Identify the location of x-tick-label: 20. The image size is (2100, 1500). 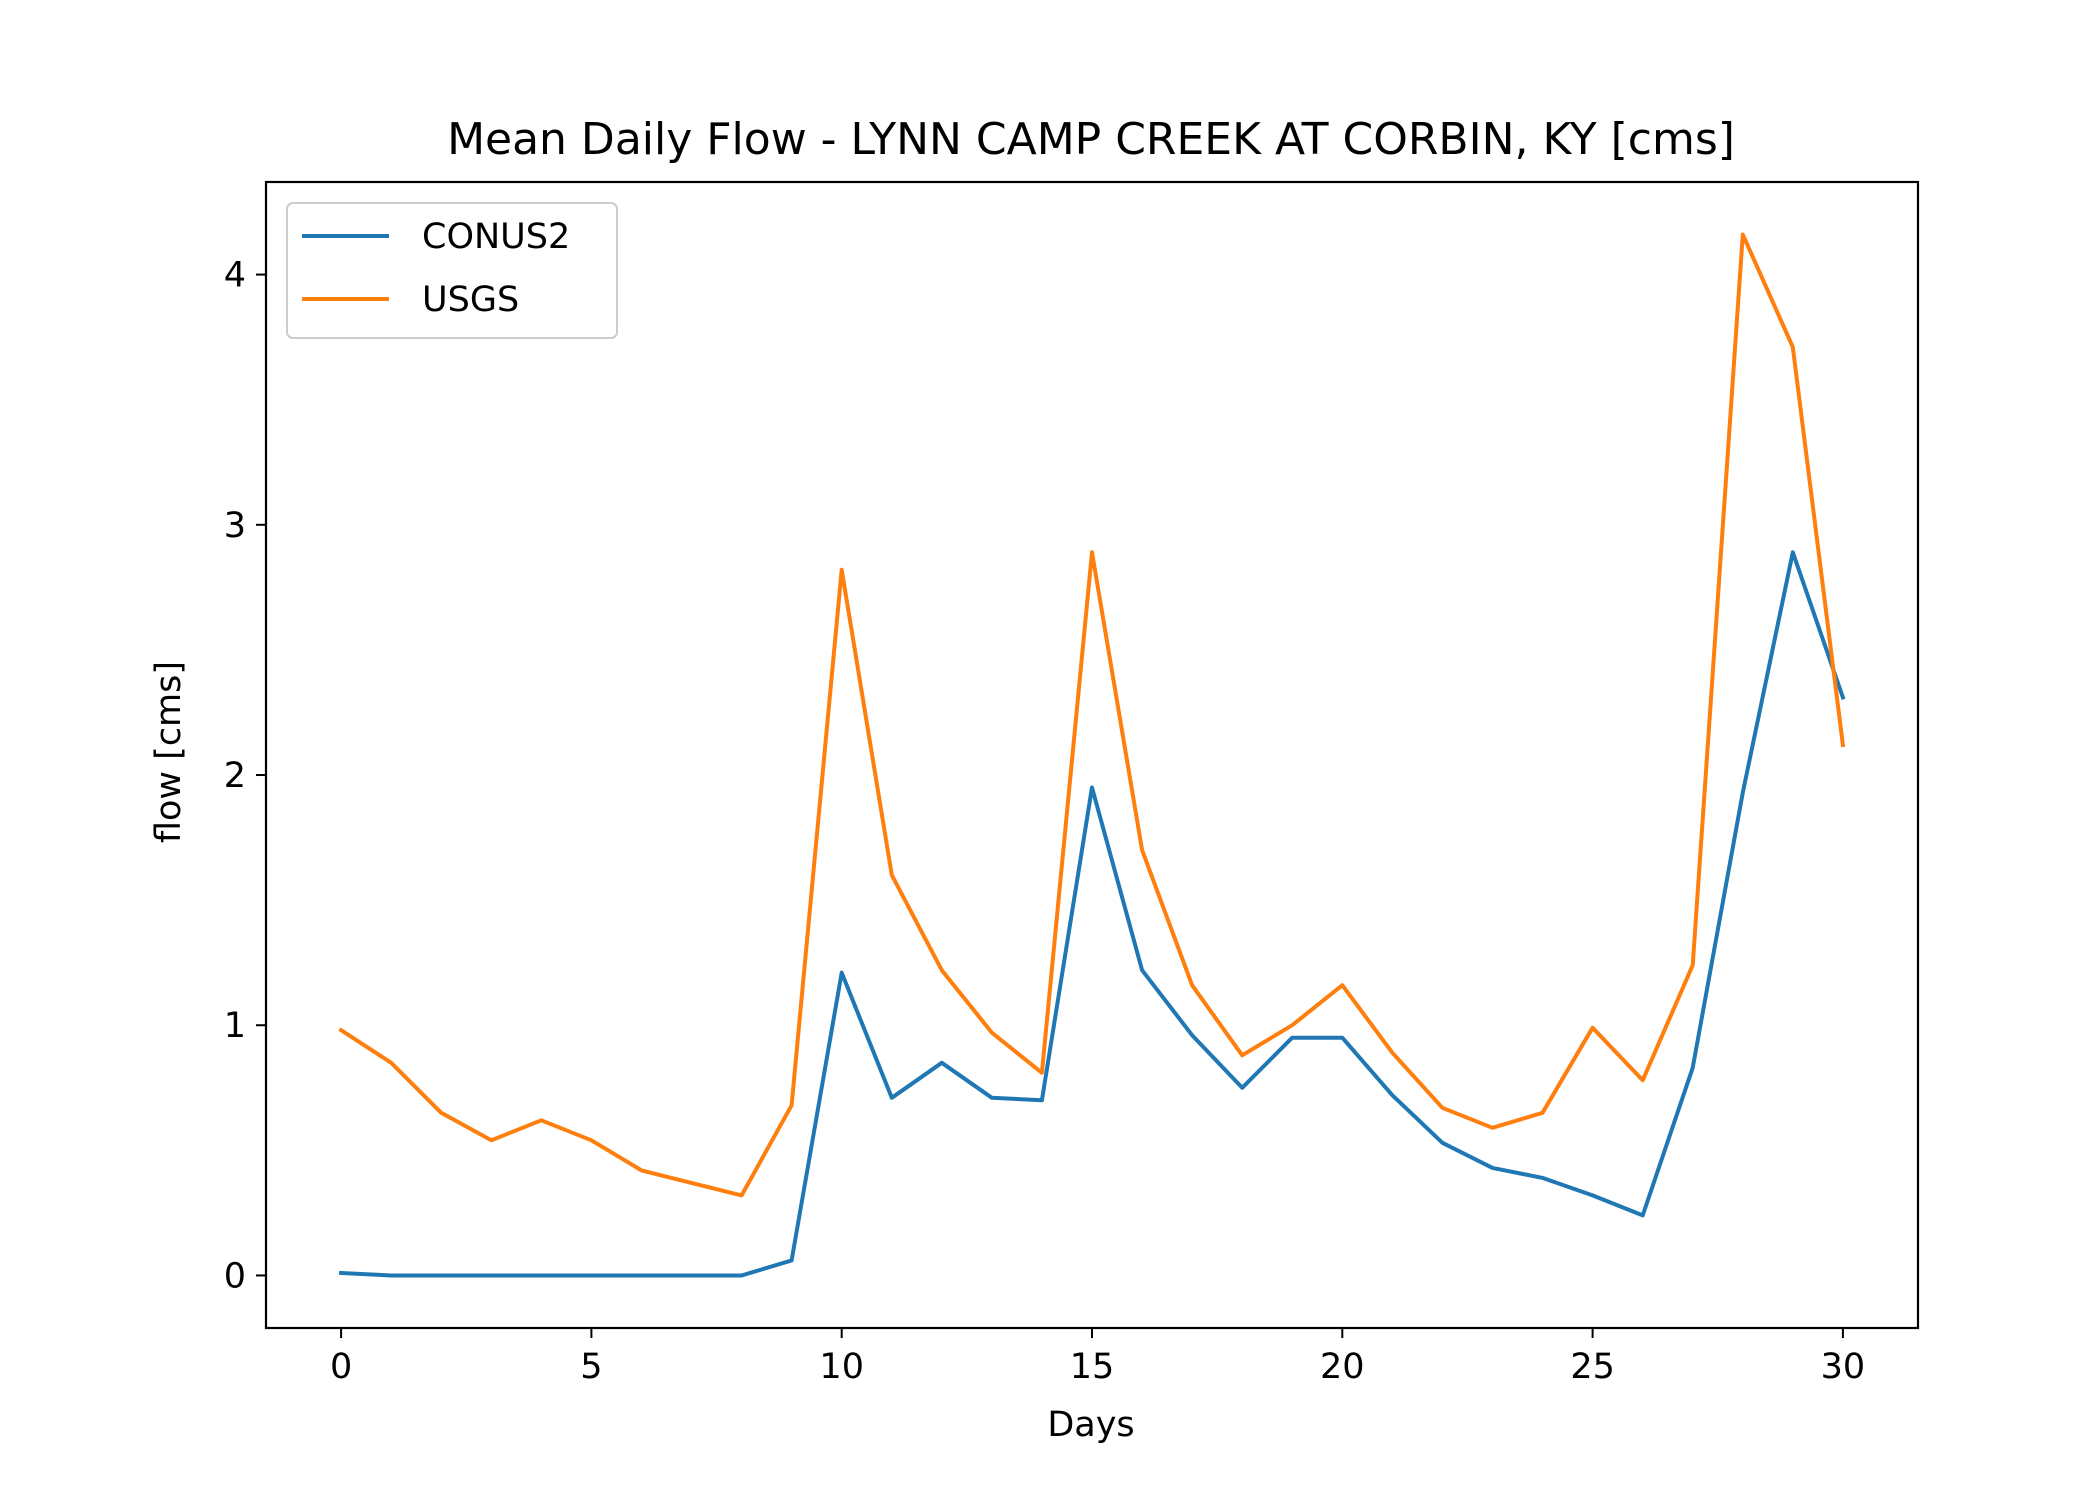
(1342, 1367).